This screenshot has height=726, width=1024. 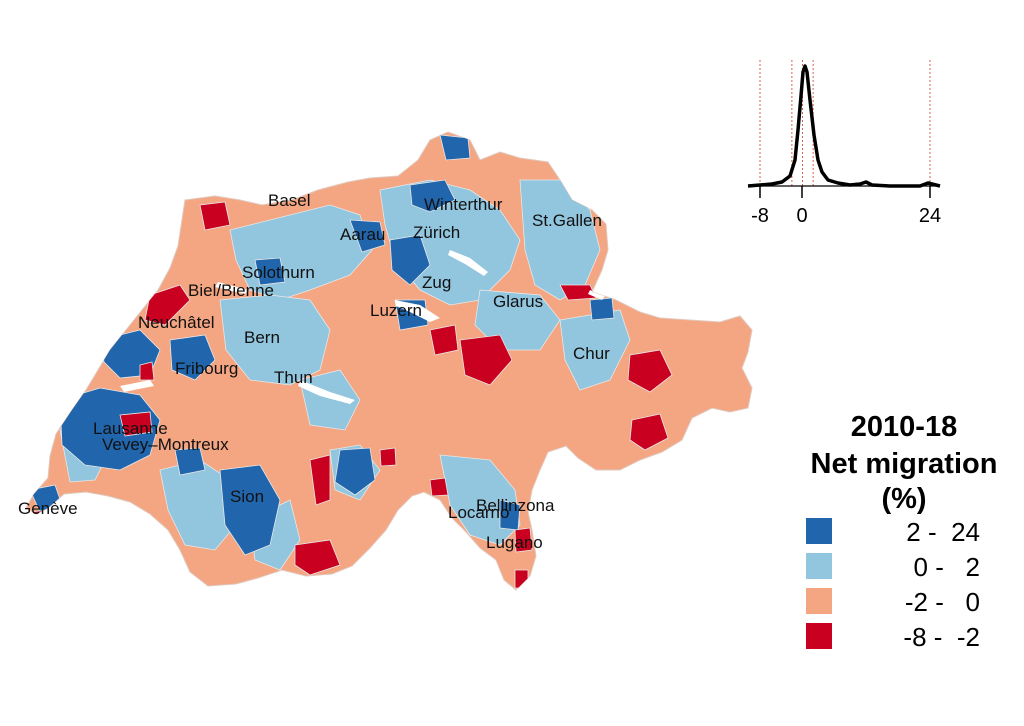 I want to click on legend-title-period: 2010-18, so click(x=904, y=427).